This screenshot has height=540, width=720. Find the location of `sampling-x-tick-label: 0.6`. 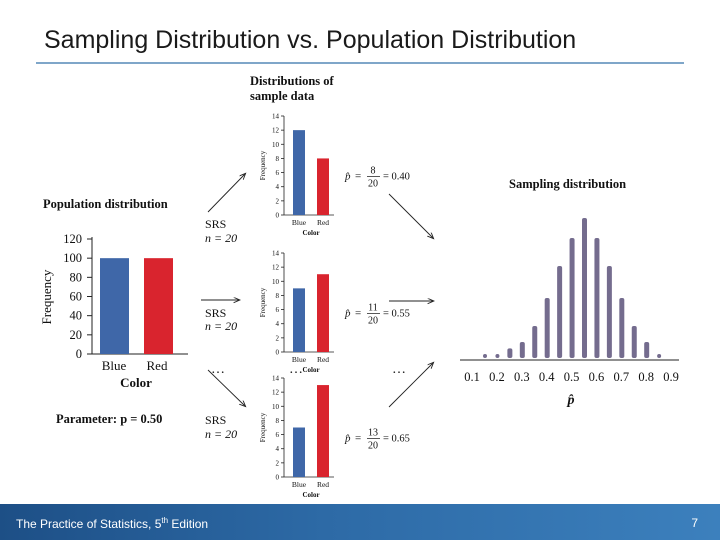

sampling-x-tick-label: 0.6 is located at coordinates (597, 377).